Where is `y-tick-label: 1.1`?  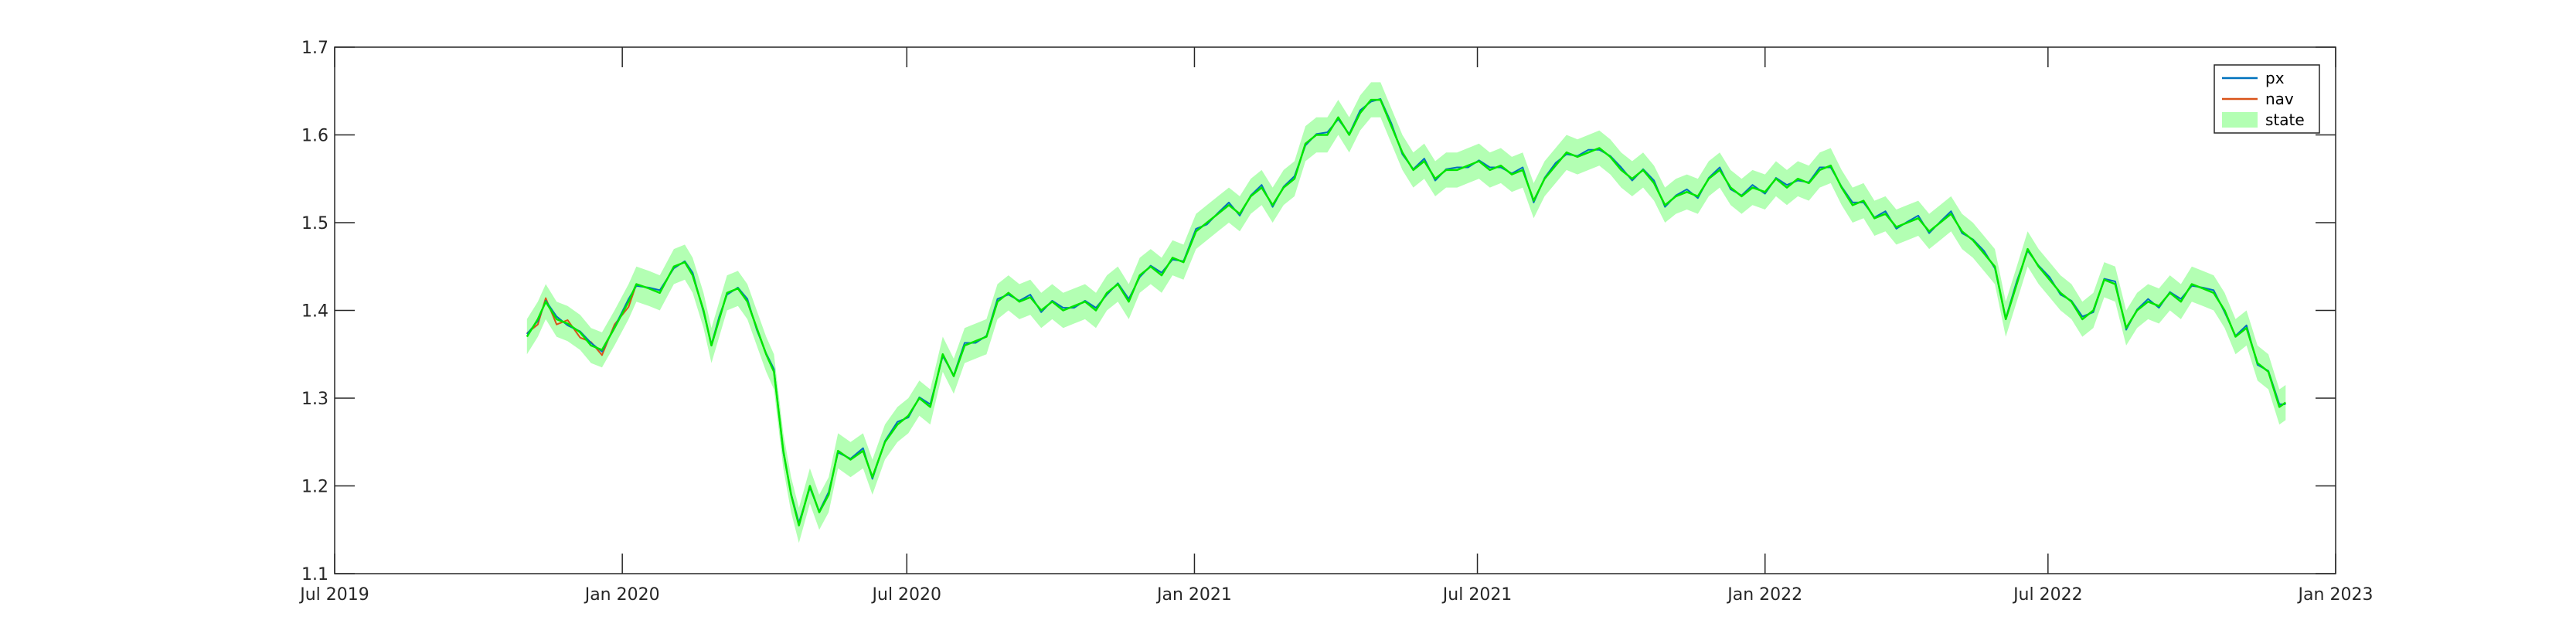
y-tick-label: 1.1 is located at coordinates (314, 574).